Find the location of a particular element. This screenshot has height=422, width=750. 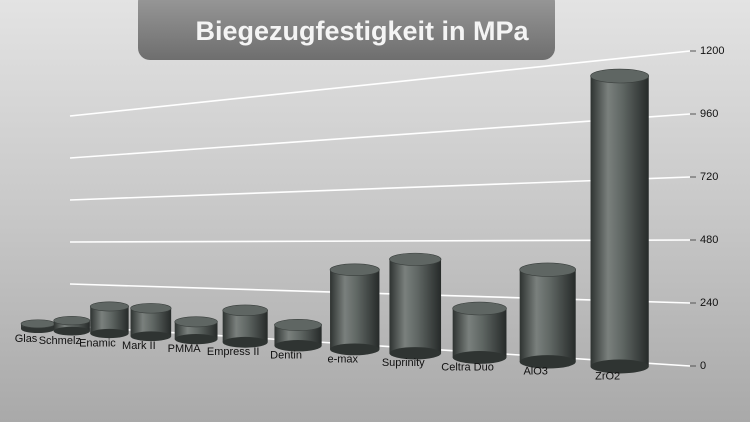

y-tick-label: 960 is located at coordinates (709, 114).